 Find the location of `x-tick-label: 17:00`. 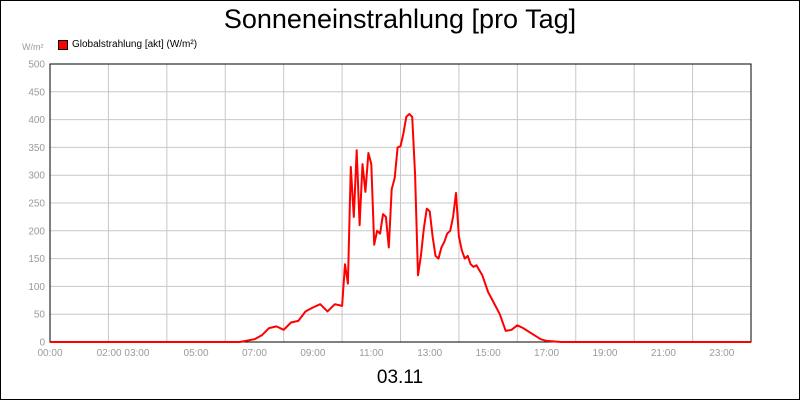

x-tick-label: 17:00 is located at coordinates (546, 353).